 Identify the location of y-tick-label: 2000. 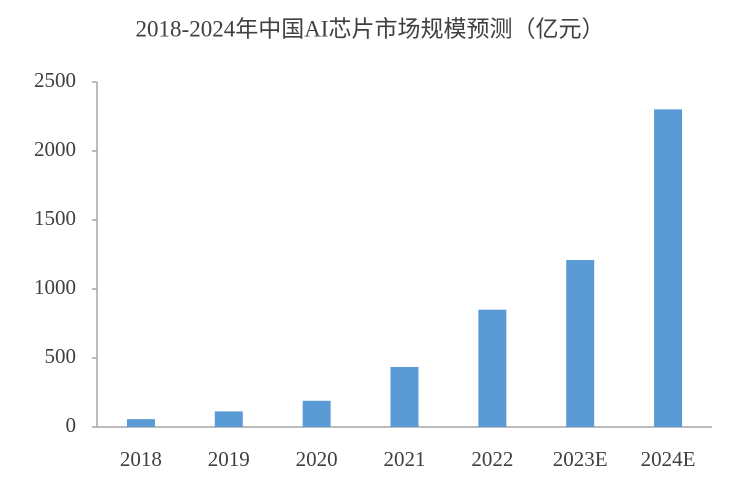
(55, 149).